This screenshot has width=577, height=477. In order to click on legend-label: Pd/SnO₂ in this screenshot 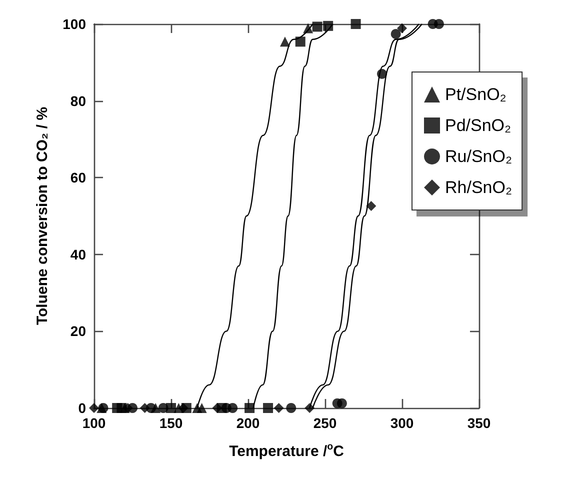, I will do `click(478, 125)`.